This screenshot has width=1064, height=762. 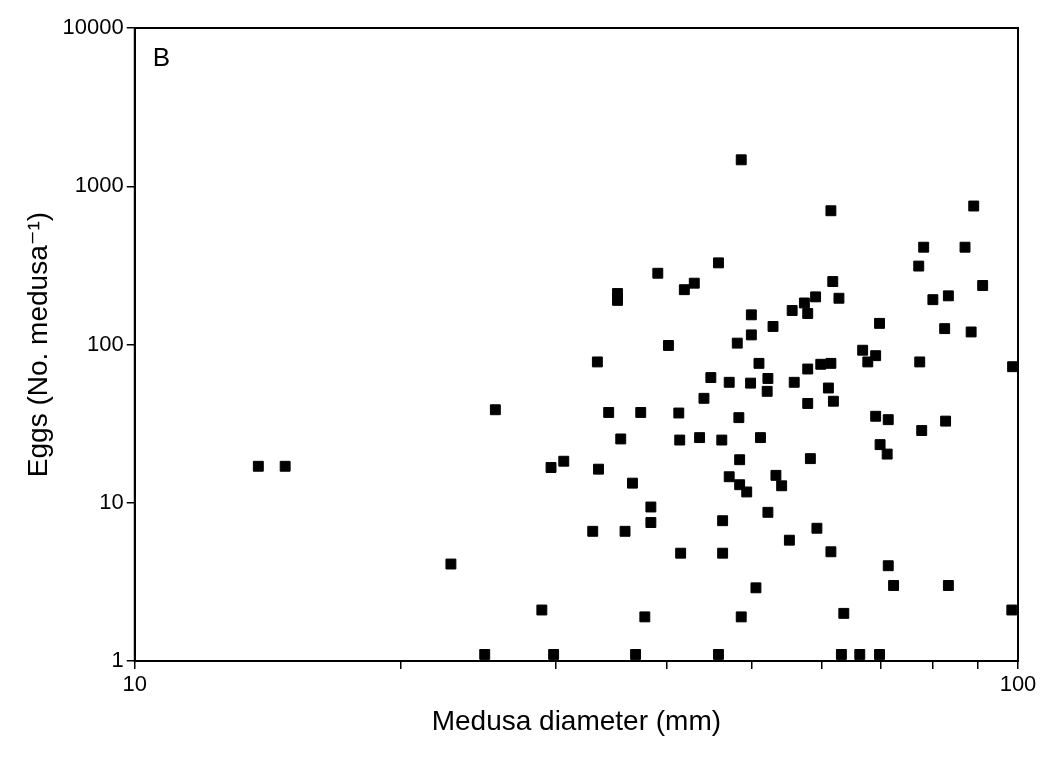 What do you see at coordinates (93, 27) in the screenshot?
I see `y-tick-label: 10000` at bounding box center [93, 27].